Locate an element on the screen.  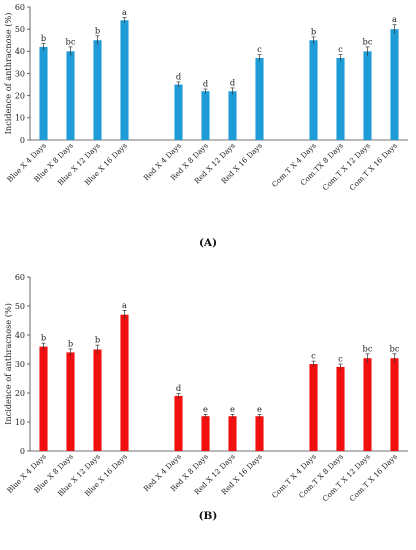
panel-label: (A) is located at coordinates (208, 243).